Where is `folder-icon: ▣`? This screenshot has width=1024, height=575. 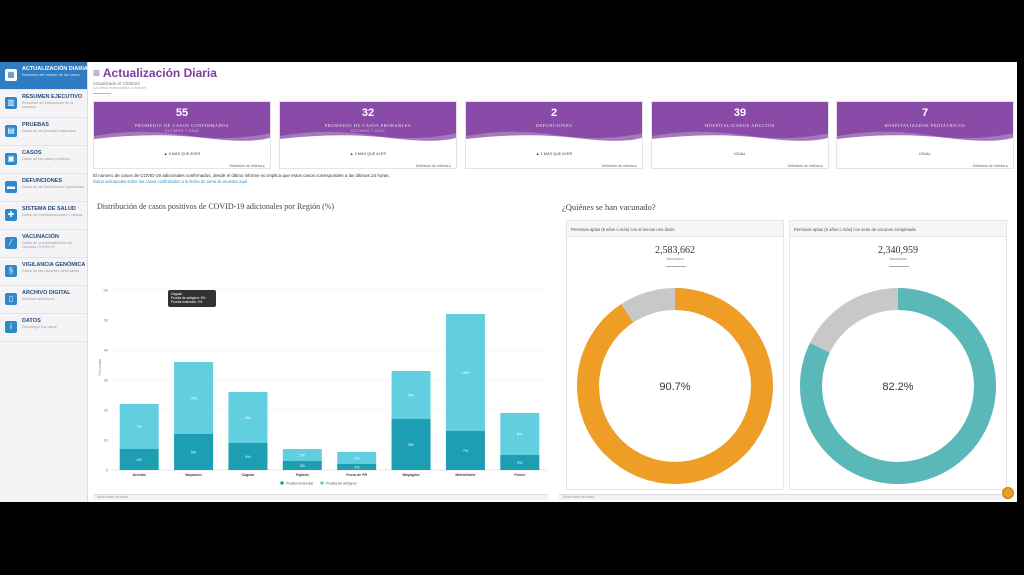 folder-icon: ▣ is located at coordinates (11, 159).